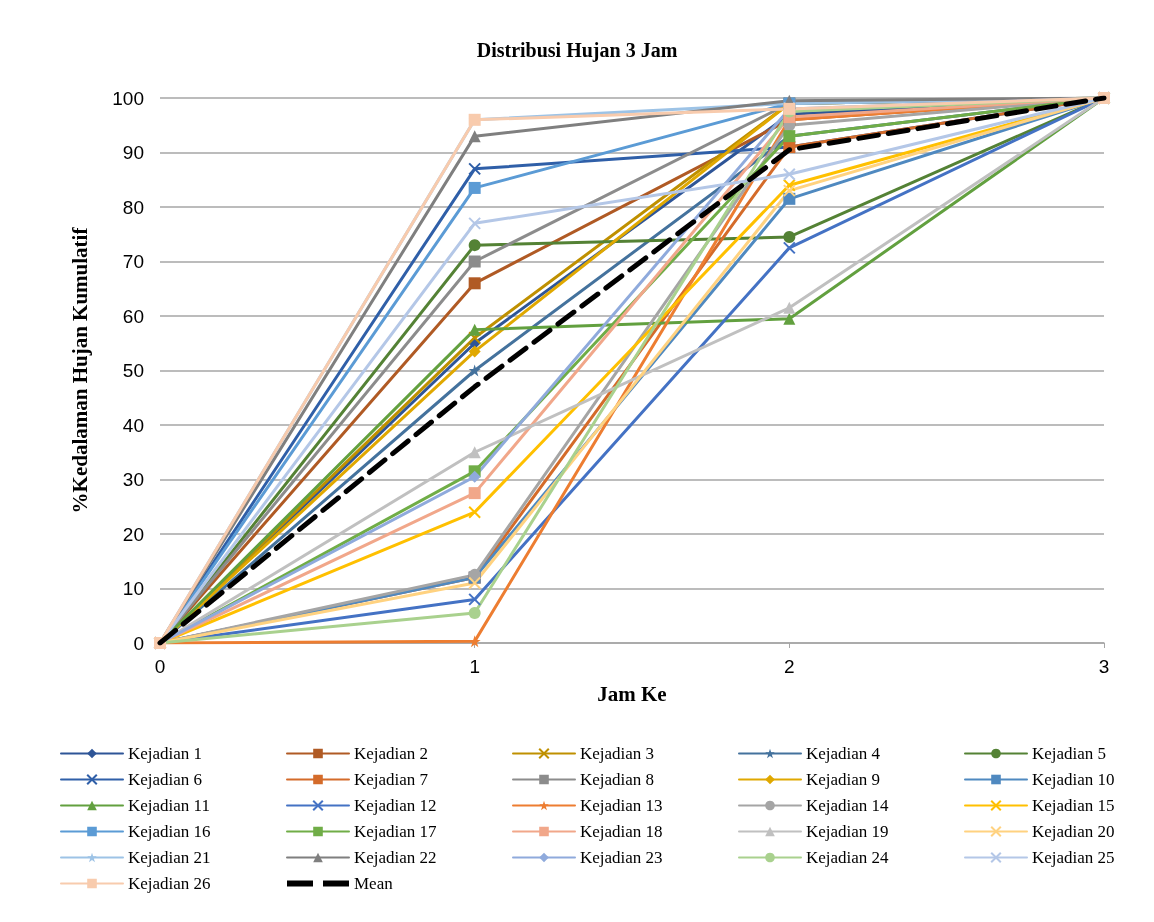 The height and width of the screenshot is (922, 1154). I want to click on legend-label: Kejadian 3, so click(617, 753).